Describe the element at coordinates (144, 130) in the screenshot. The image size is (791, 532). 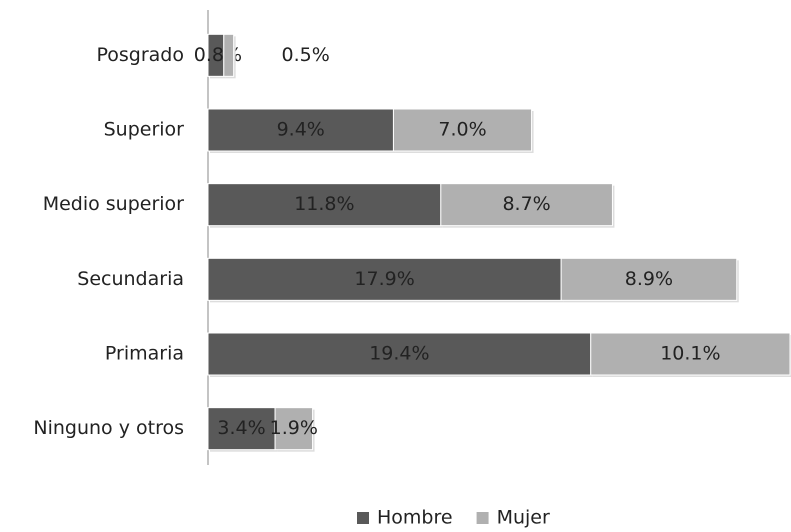
I see `y-tick-label: Superior` at that location.